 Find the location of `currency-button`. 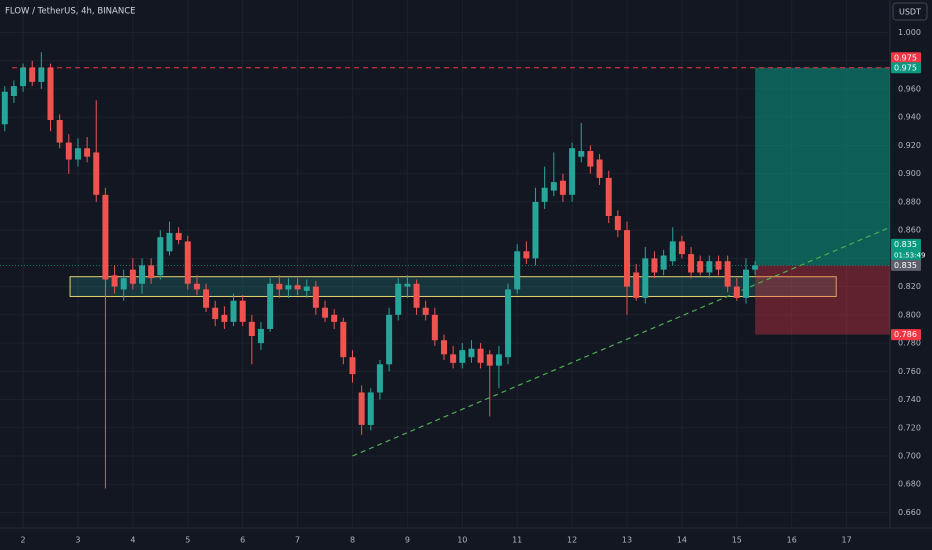

currency-button is located at coordinates (910, 11).